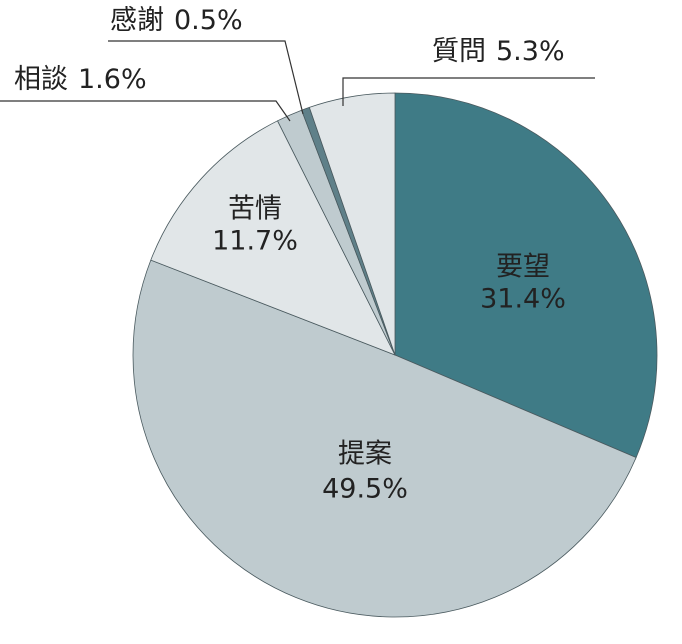 The height and width of the screenshot is (644, 682). Describe the element at coordinates (112, 79) in the screenshot. I see `value-label: 1.6%` at that location.